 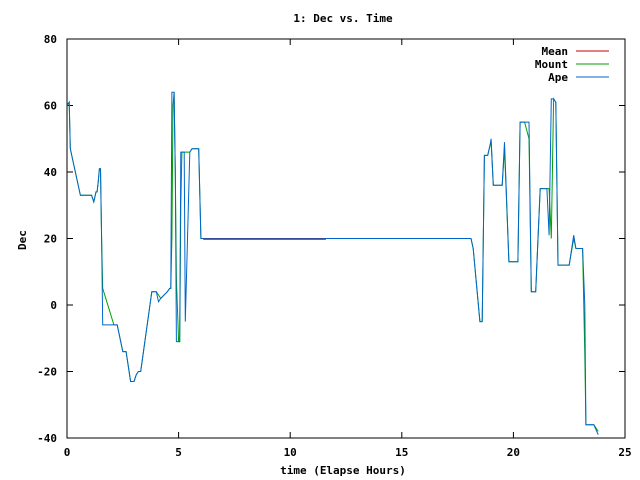 I want to click on x-tick-label-0: 0, so click(x=67, y=452).